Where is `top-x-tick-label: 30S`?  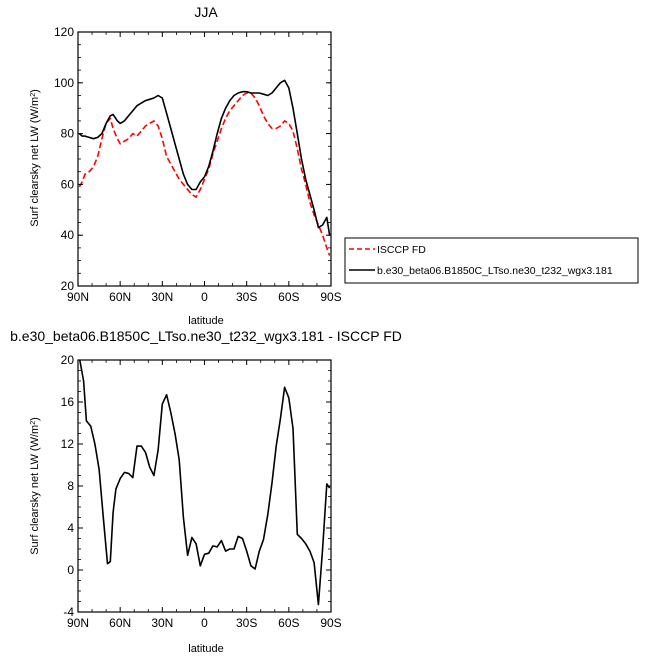
top-x-tick-label: 30S is located at coordinates (246, 297).